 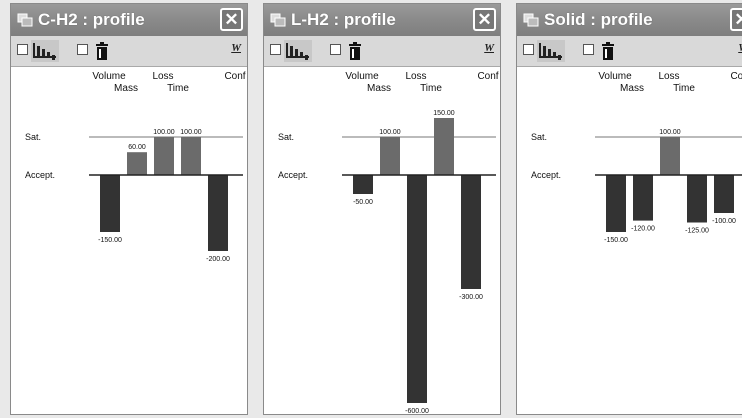 I want to click on value-label: 60.00, so click(x=137, y=147).